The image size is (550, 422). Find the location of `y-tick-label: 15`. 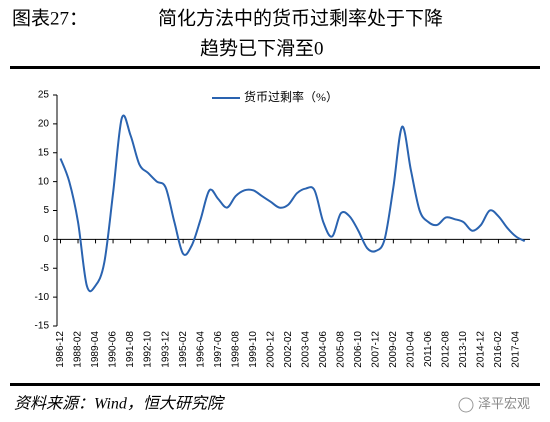

y-tick-label: 15 is located at coordinates (44, 152).